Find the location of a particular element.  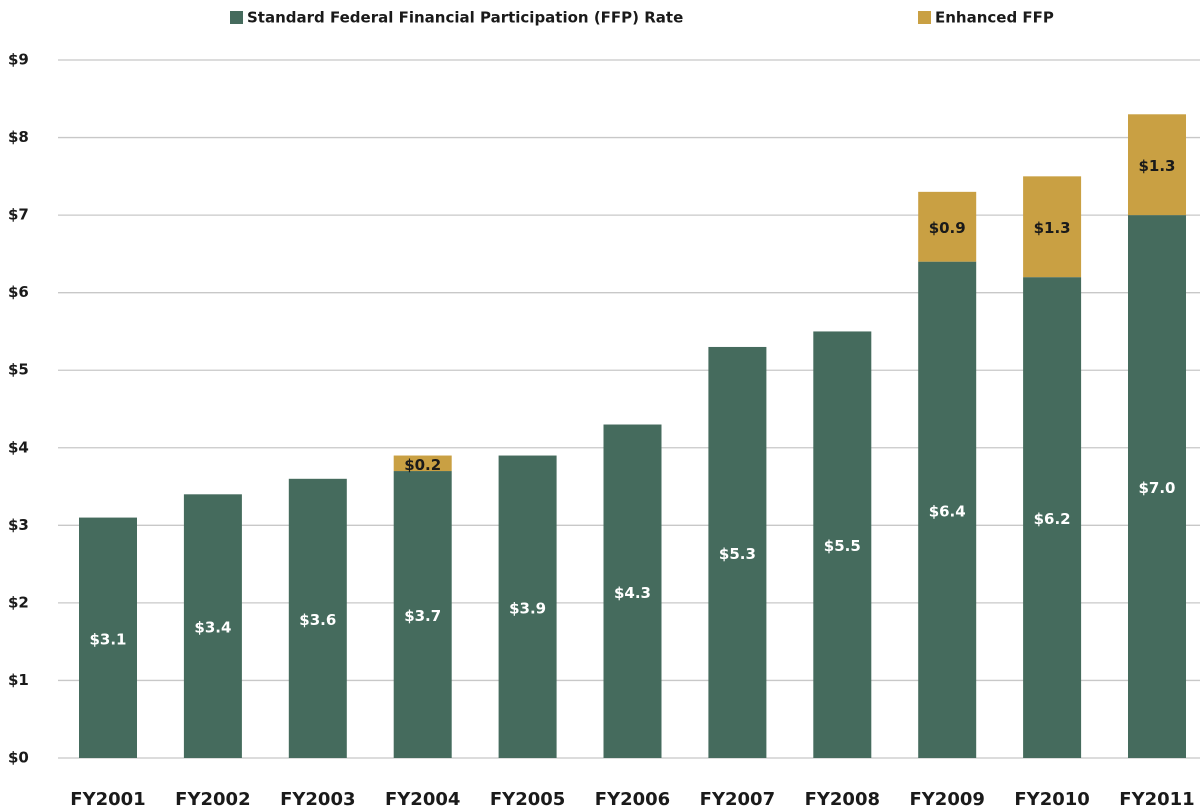

x-tick-label: FY2001 is located at coordinates (107, 799).